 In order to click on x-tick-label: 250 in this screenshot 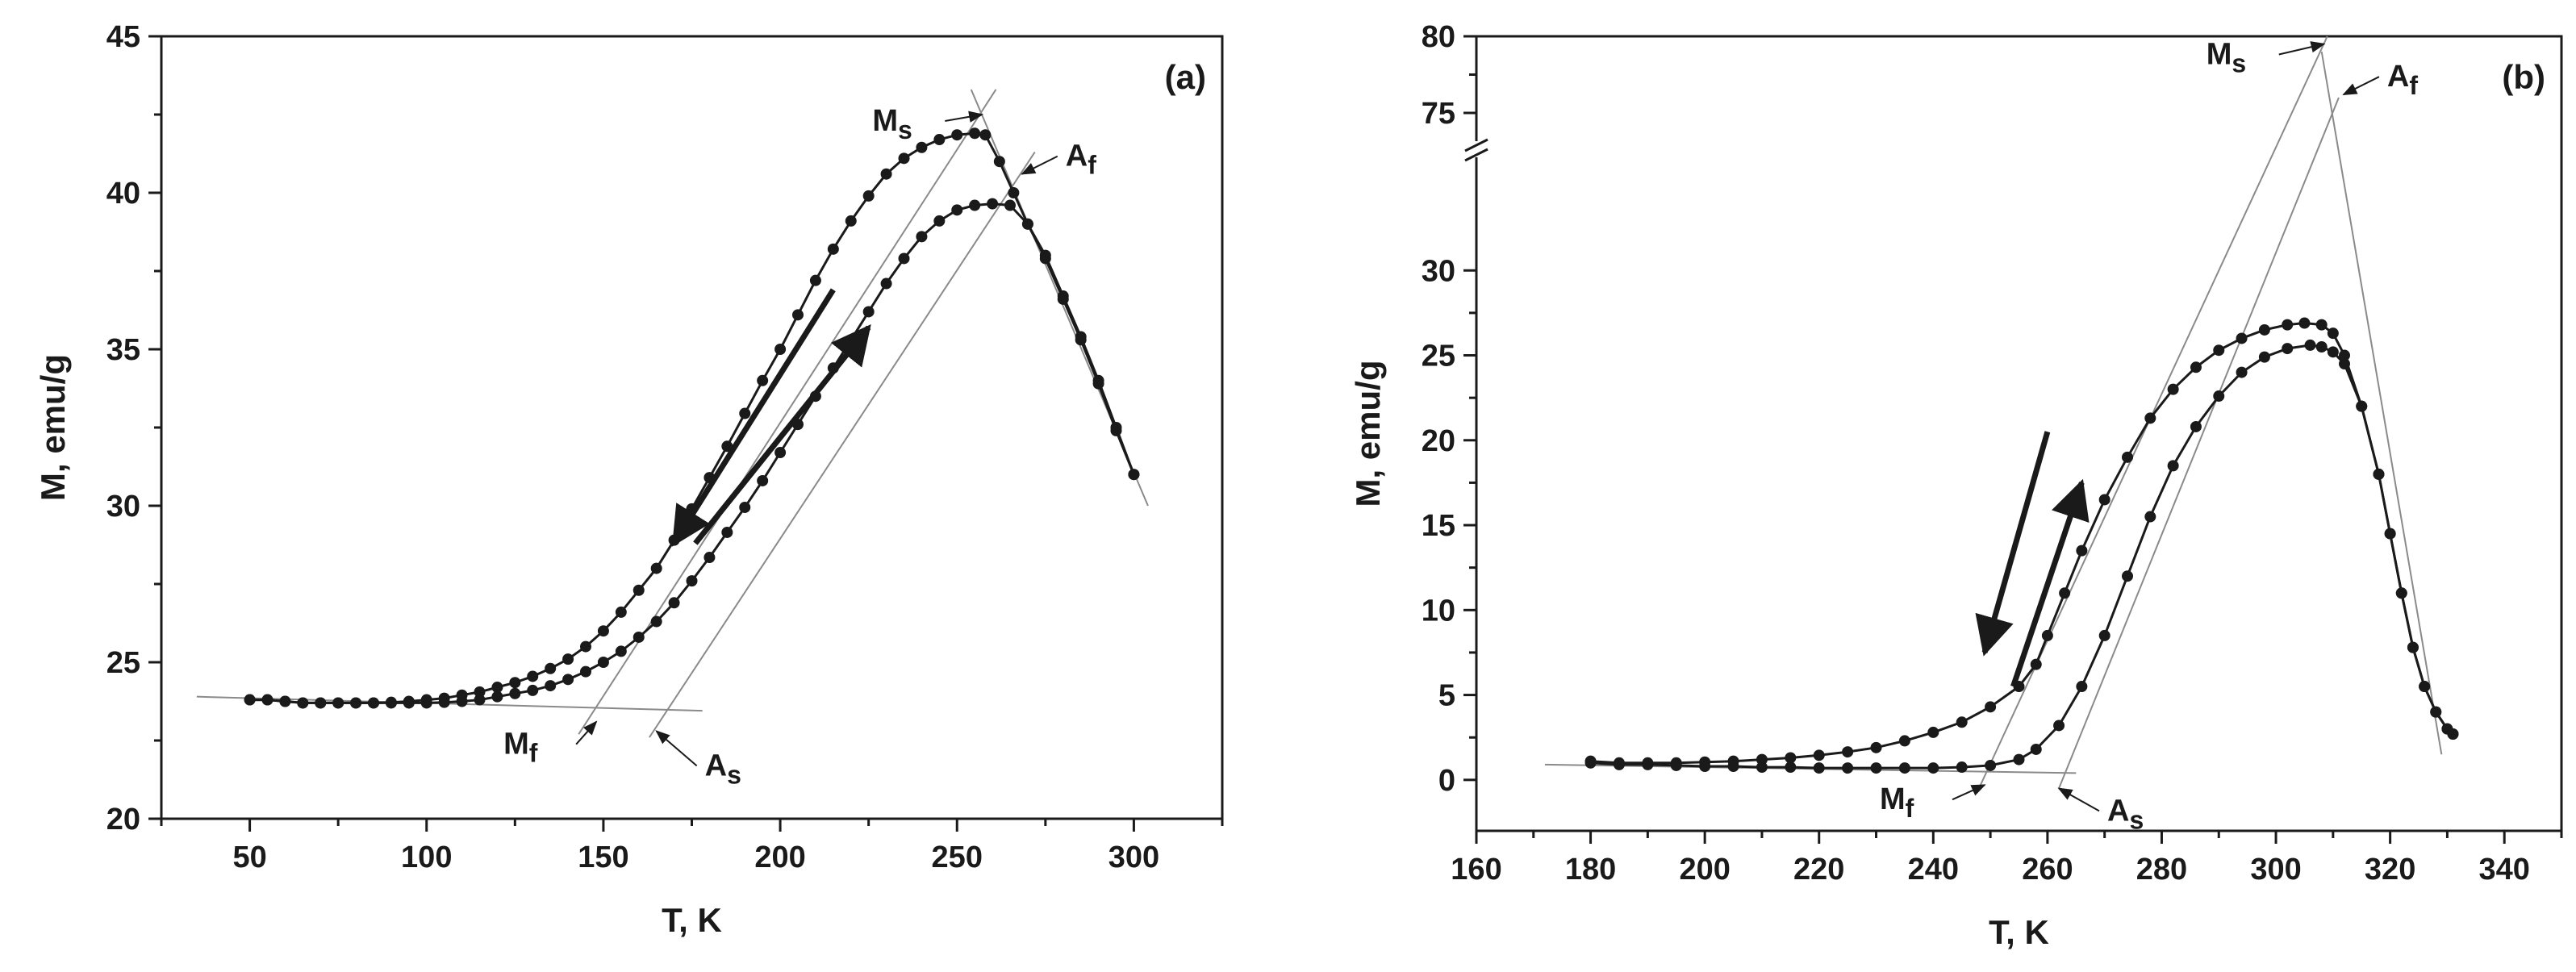, I will do `click(958, 858)`.